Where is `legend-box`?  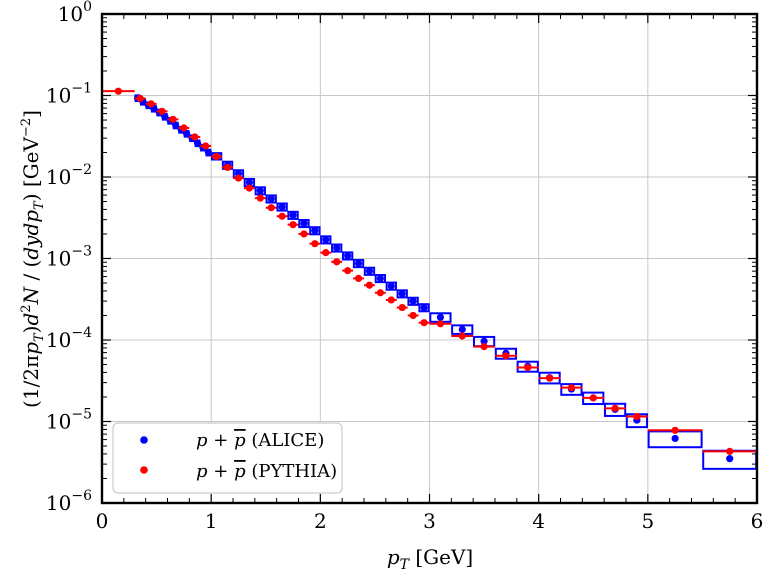
legend-box is located at coordinates (227, 458).